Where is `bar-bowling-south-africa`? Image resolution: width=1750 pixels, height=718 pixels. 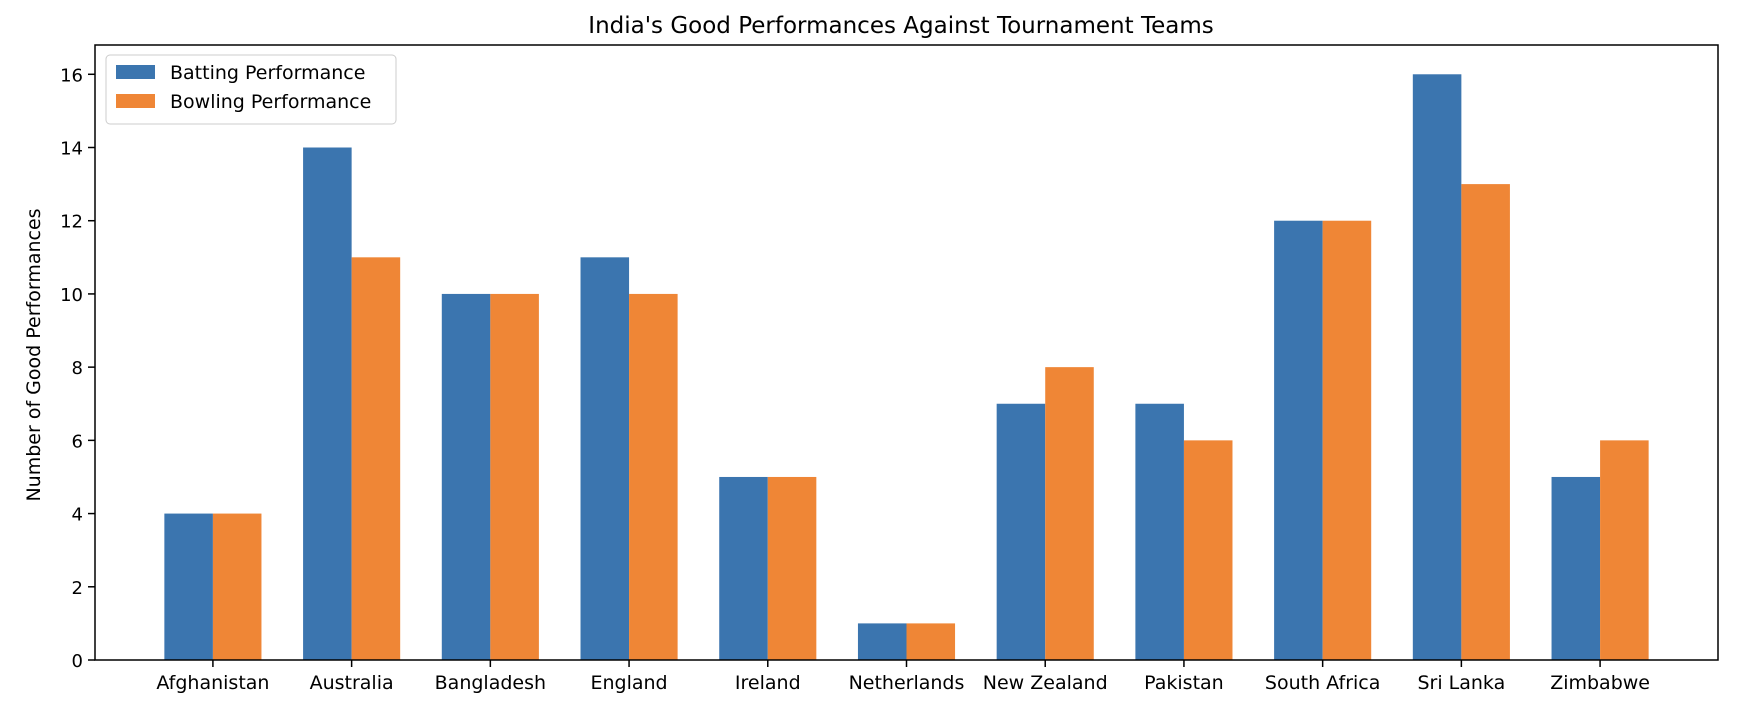
bar-bowling-south-africa is located at coordinates (1347, 440).